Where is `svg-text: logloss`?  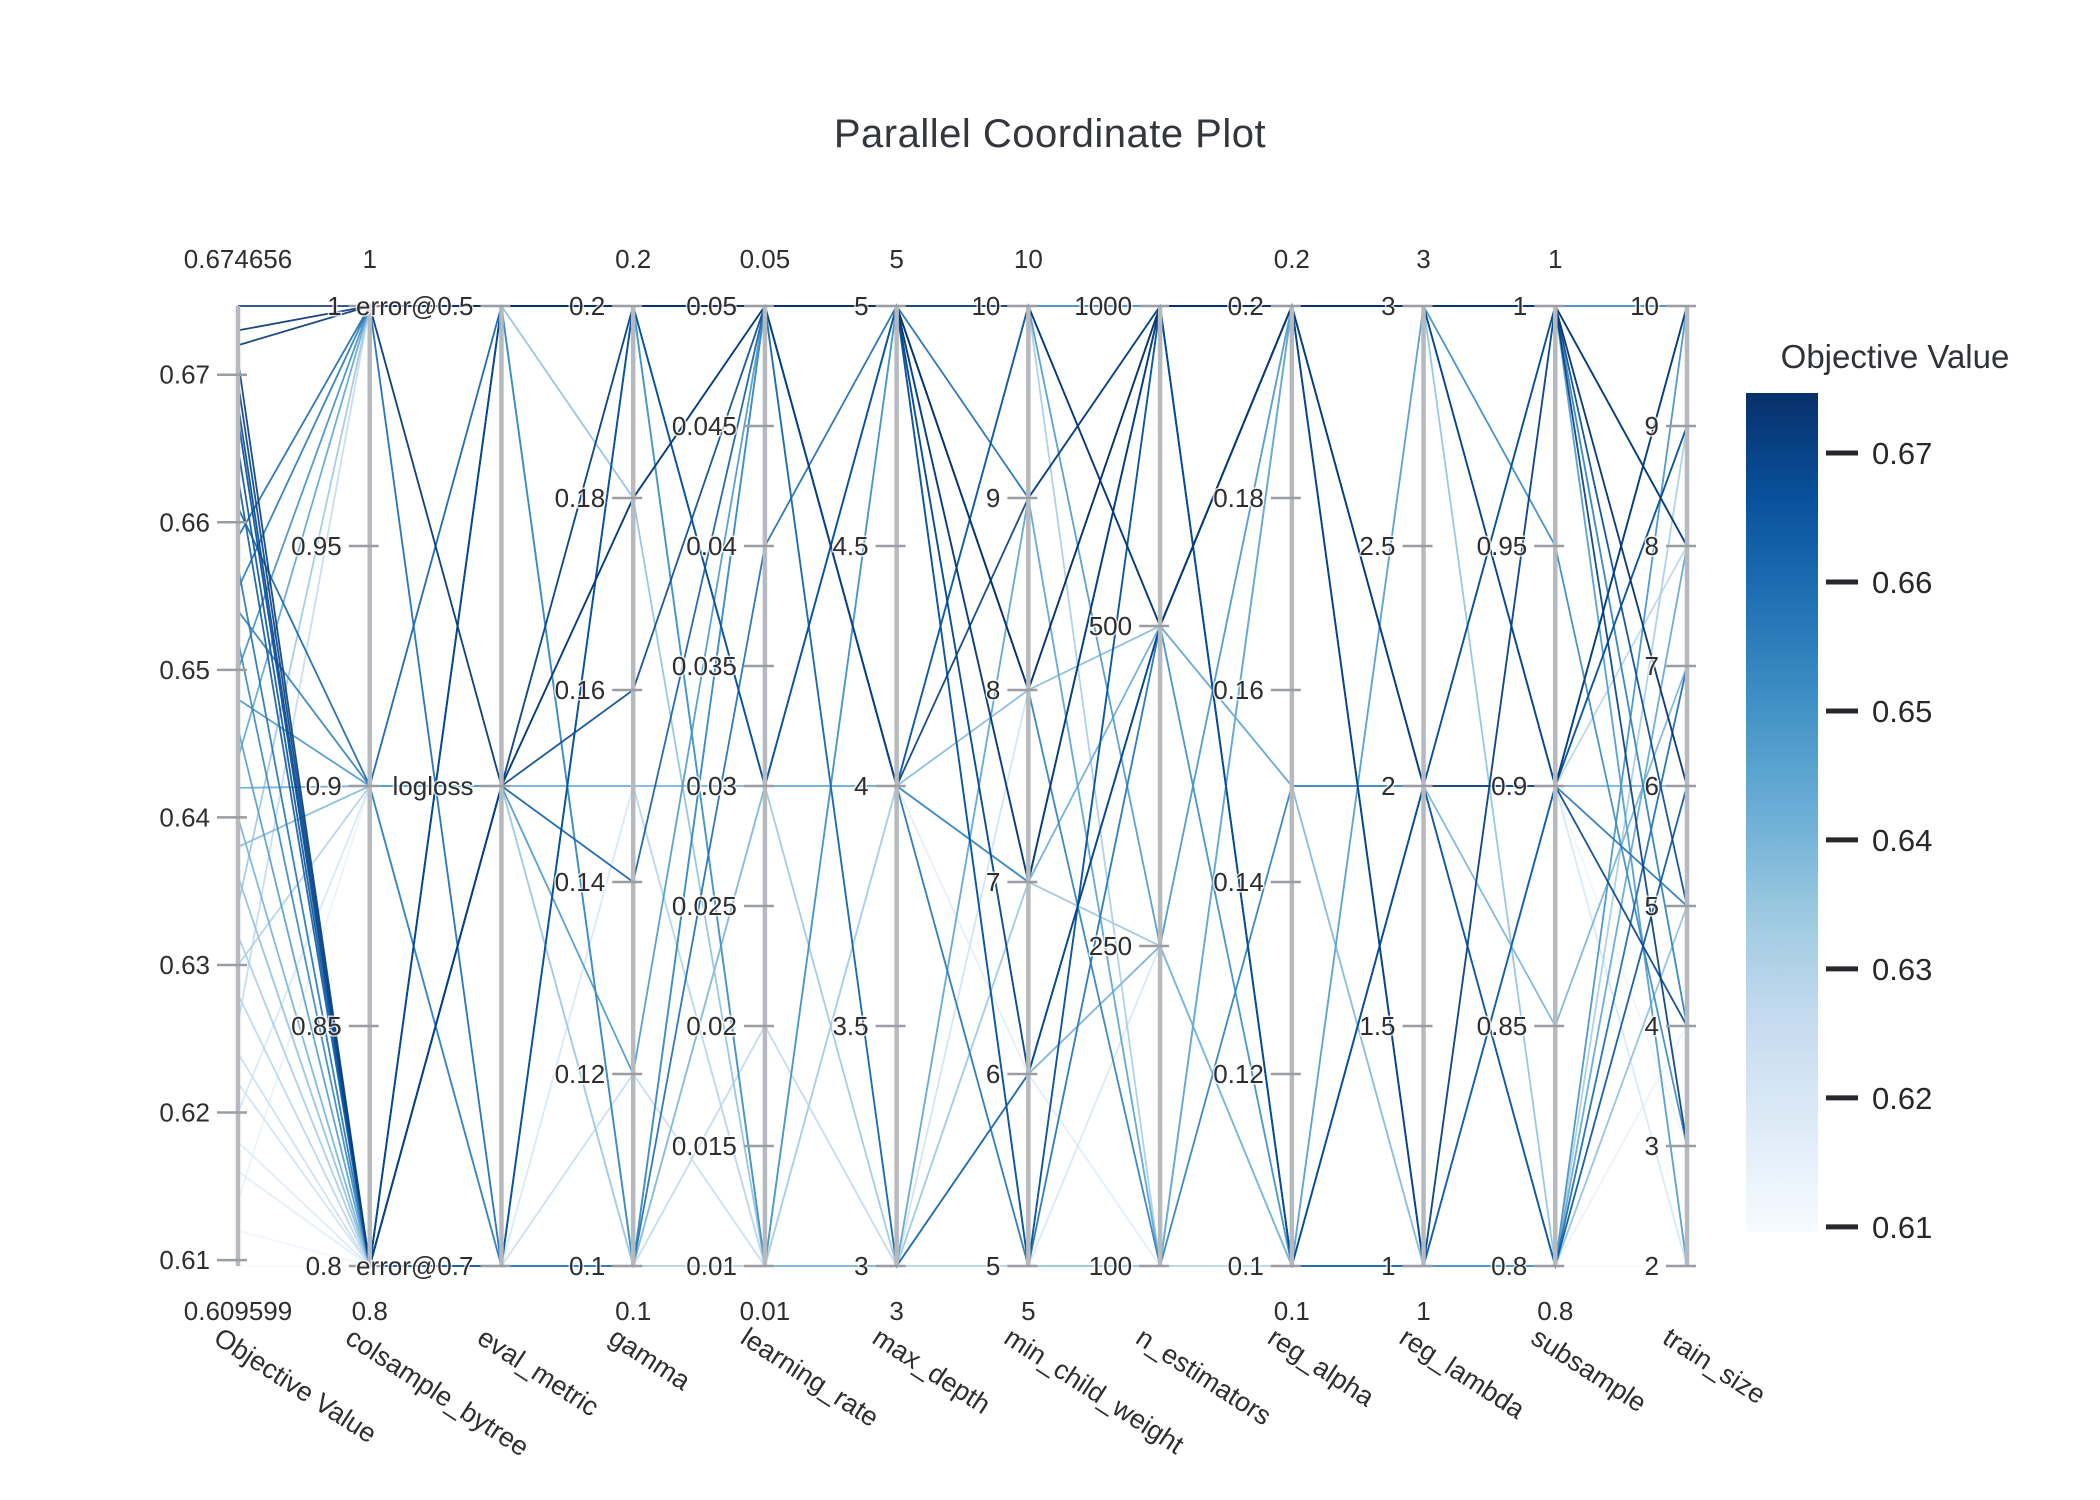 svg-text: logloss is located at coordinates (433, 786).